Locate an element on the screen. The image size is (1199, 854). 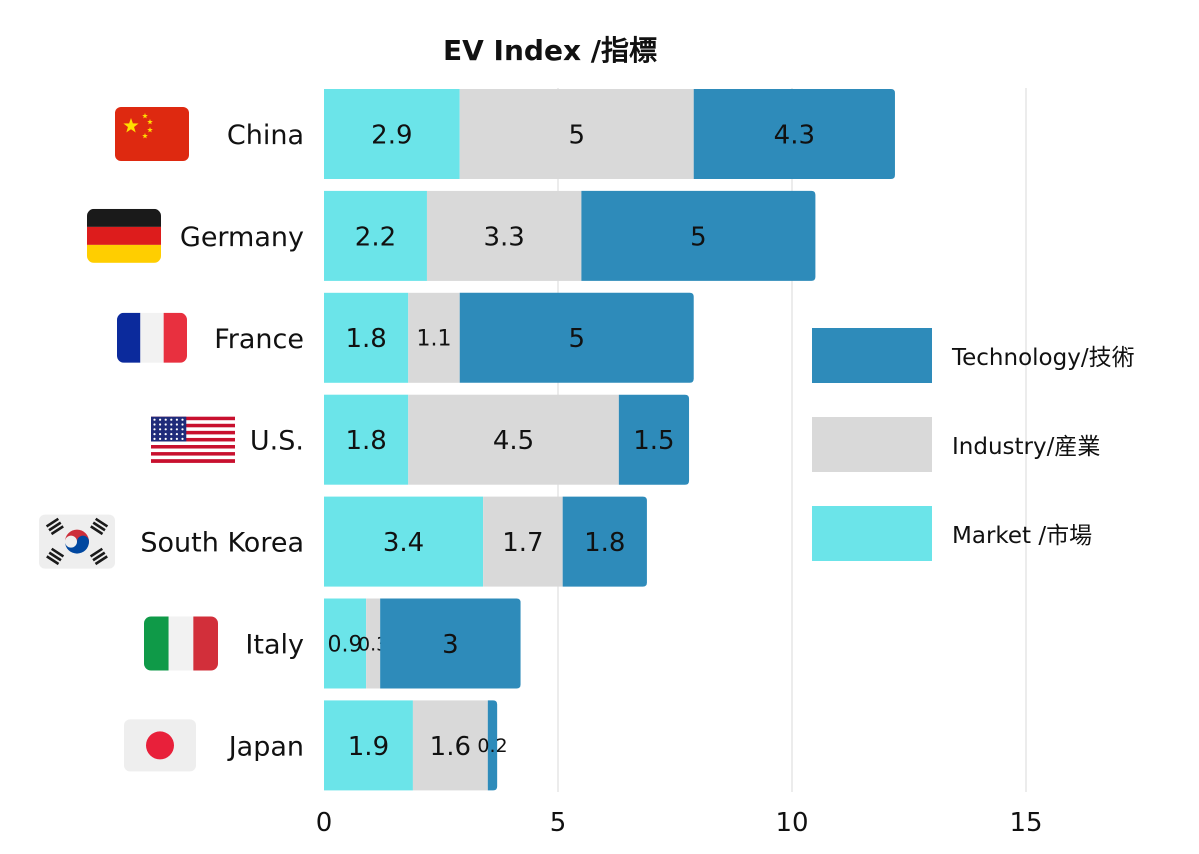
legend-swatch-industry is located at coordinates (872, 444).